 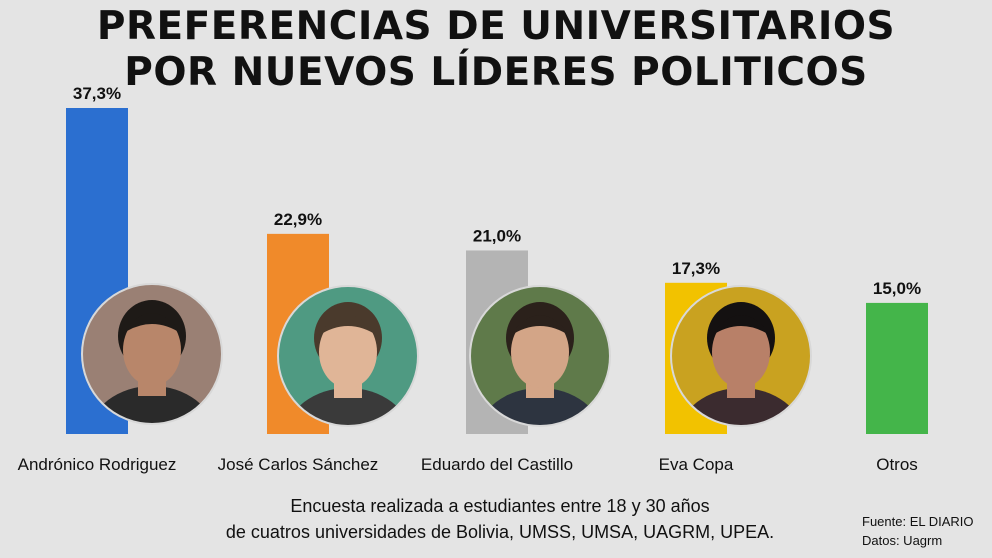 What do you see at coordinates (497, 464) in the screenshot?
I see `category-label-eduardo-del-castillo: Eduardo del Castillo` at bounding box center [497, 464].